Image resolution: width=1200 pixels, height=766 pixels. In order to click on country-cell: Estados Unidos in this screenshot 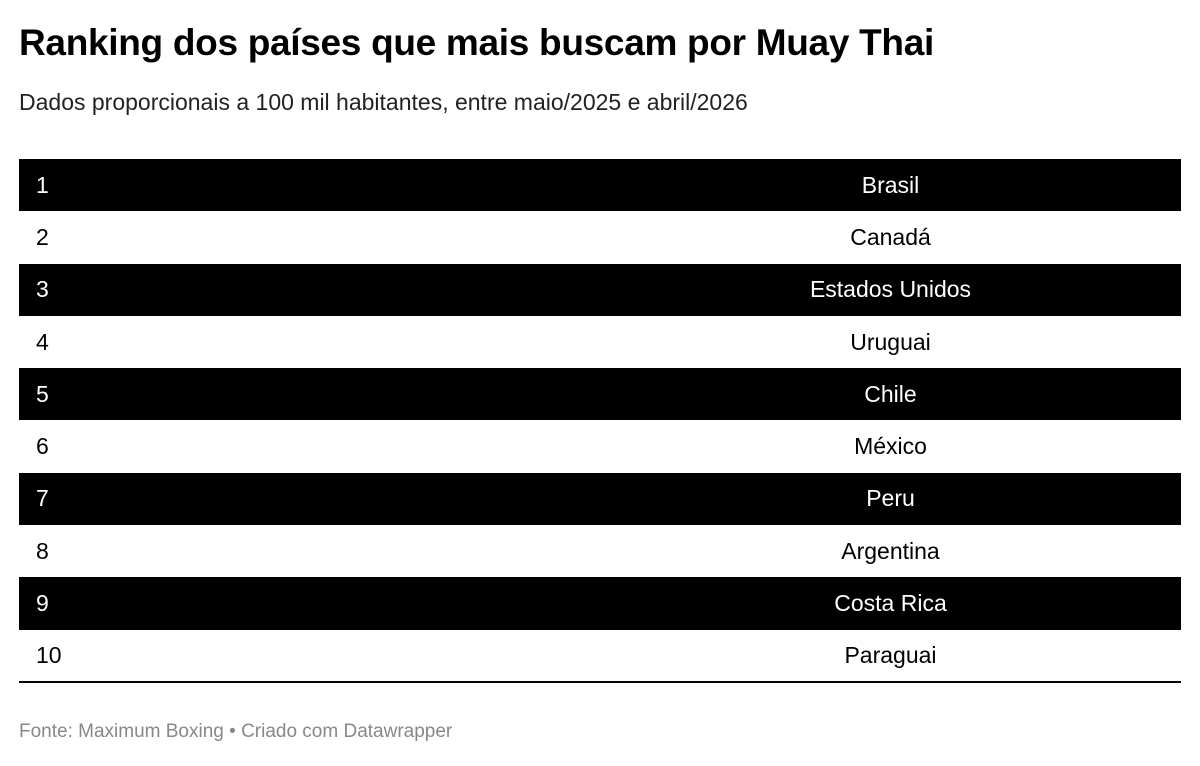, I will do `click(890, 289)`.